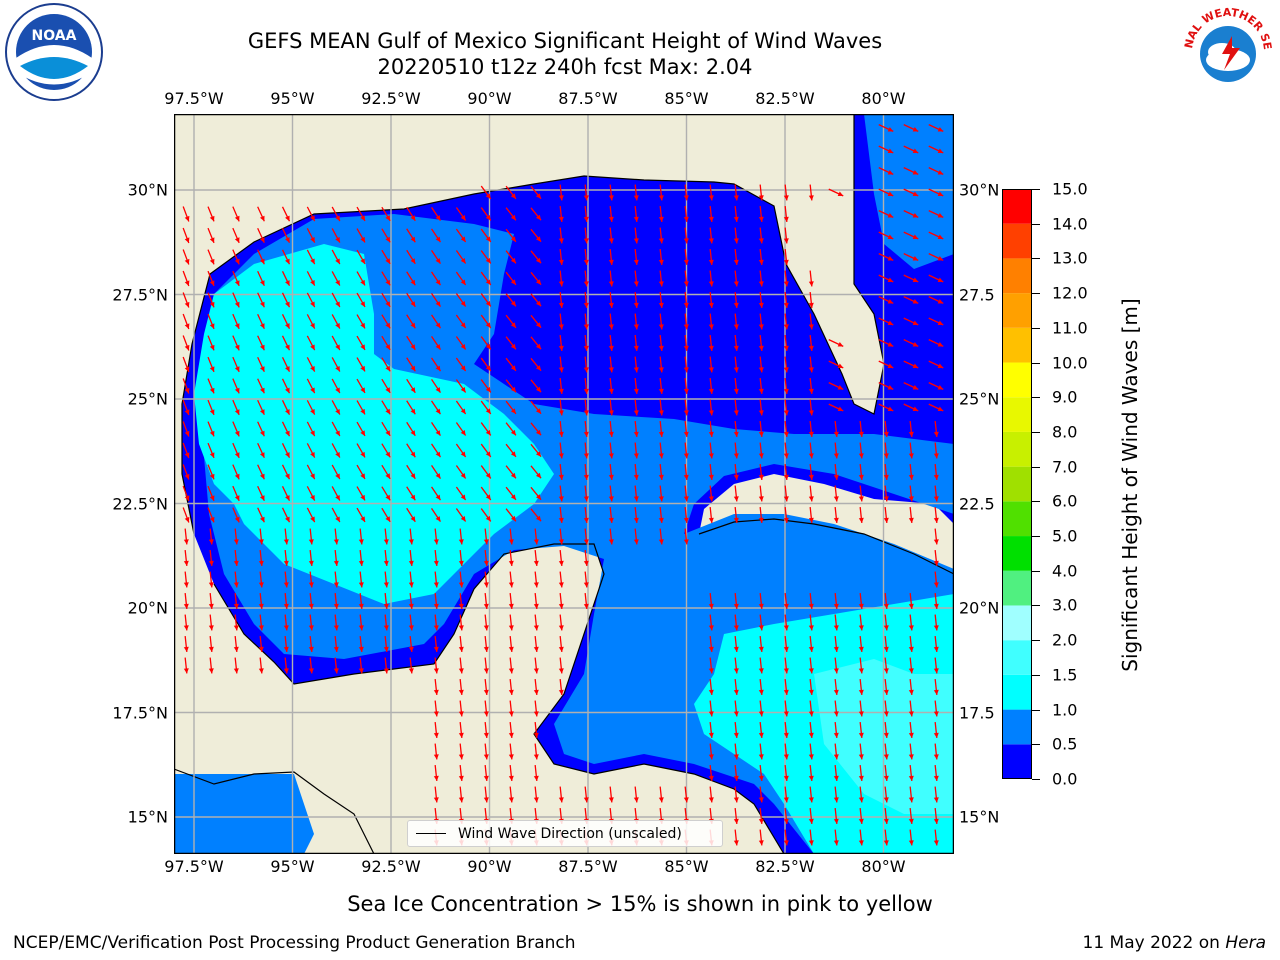 The image size is (1280, 960). I want to click on colorbar-tick-label: 7.0, so click(1065, 467).